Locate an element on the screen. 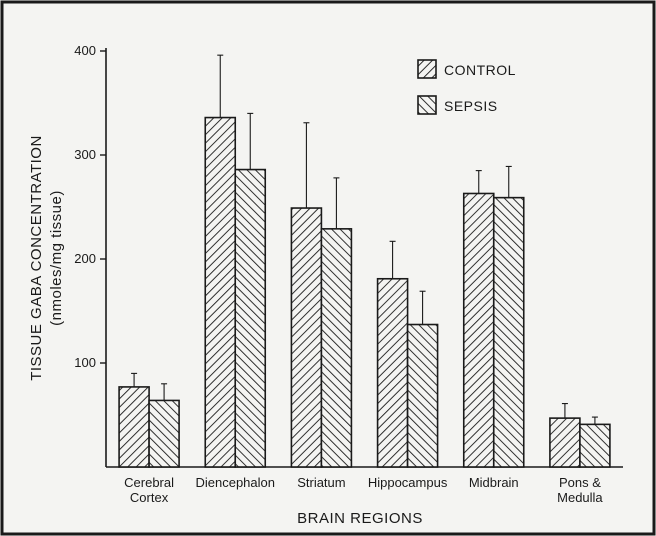 This screenshot has width=656, height=536. x-category-label-line: Hippocampus is located at coordinates (408, 482).